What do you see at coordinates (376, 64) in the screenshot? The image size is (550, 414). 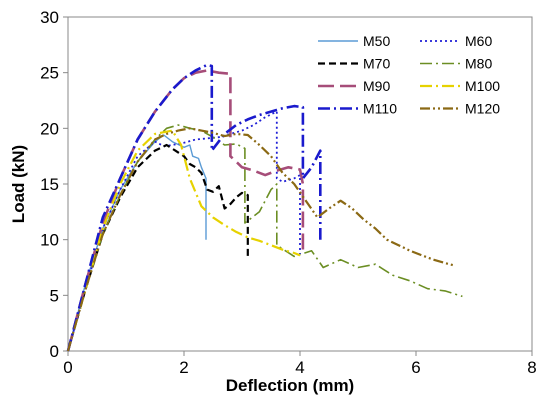 I see `legend-label-m70: M70` at bounding box center [376, 64].